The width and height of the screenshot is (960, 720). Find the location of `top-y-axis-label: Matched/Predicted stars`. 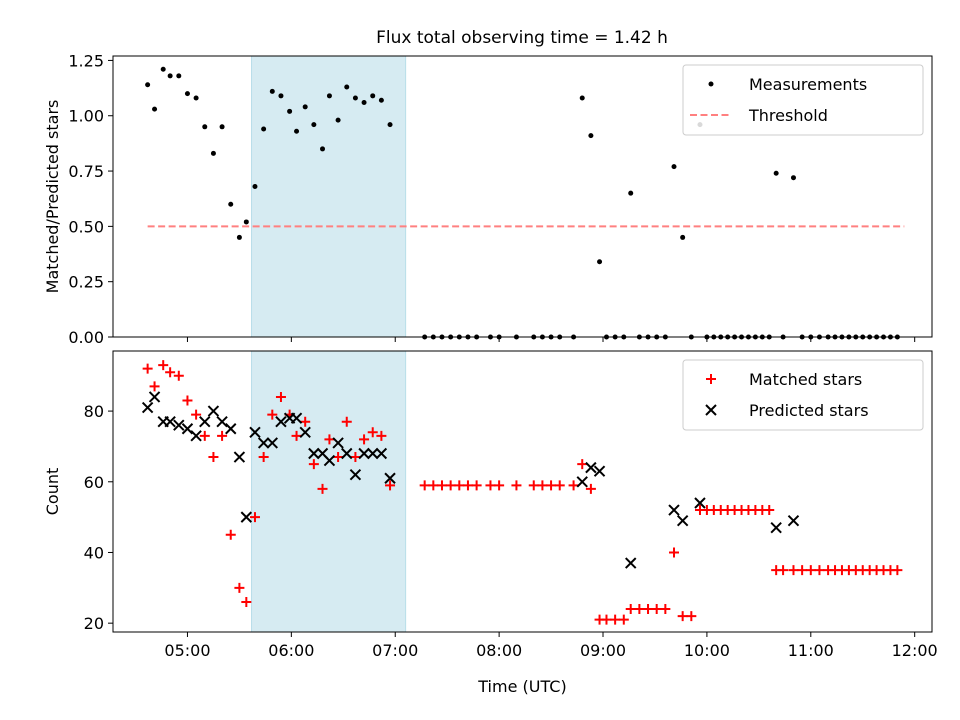

top-y-axis-label: Matched/Predicted stars is located at coordinates (52, 197).